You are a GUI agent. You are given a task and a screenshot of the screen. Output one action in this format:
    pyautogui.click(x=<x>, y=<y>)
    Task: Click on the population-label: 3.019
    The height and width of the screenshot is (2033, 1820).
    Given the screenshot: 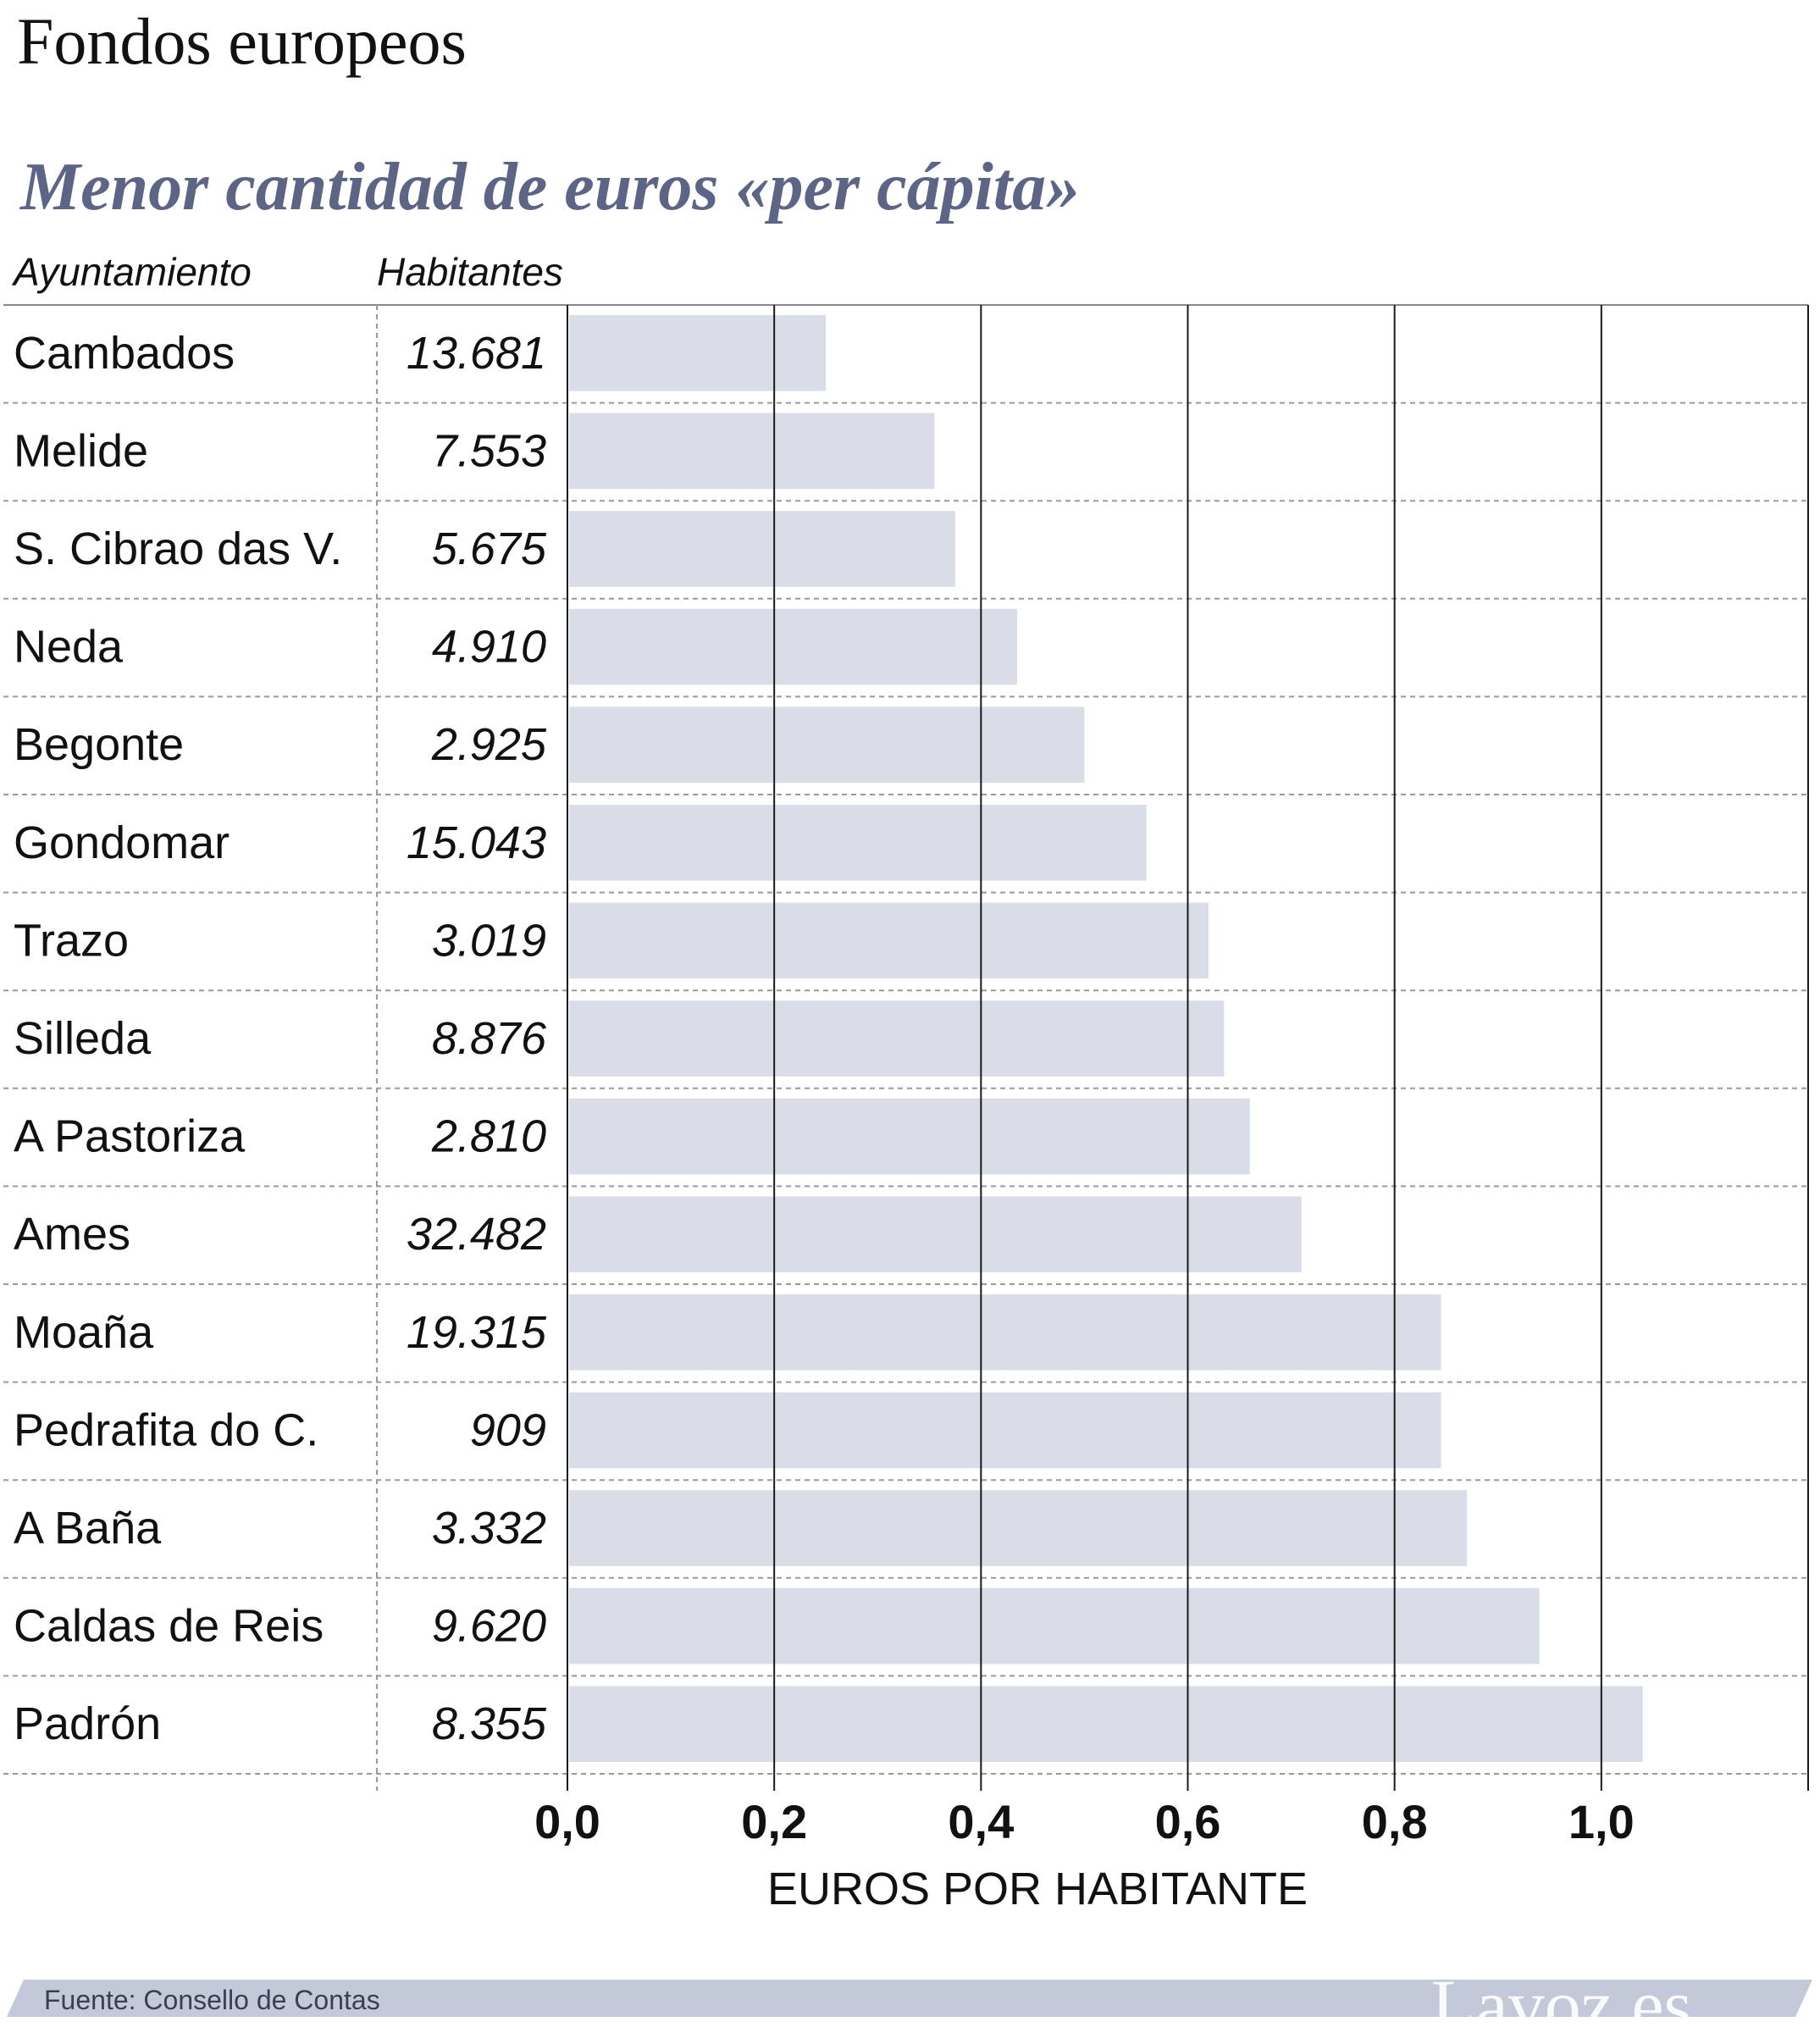 What is the action you would take?
    pyautogui.click(x=489, y=940)
    